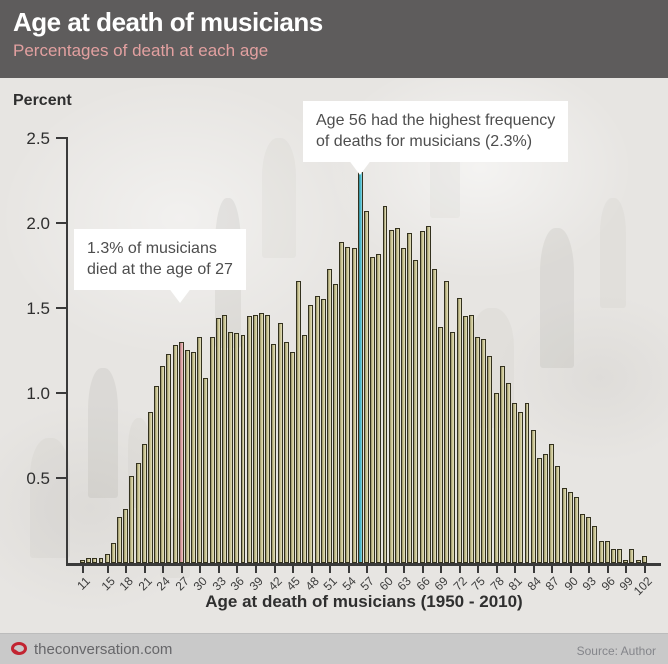  What do you see at coordinates (38, 223) in the screenshot?
I see `y-tick-label-2.0: 2.0` at bounding box center [38, 223].